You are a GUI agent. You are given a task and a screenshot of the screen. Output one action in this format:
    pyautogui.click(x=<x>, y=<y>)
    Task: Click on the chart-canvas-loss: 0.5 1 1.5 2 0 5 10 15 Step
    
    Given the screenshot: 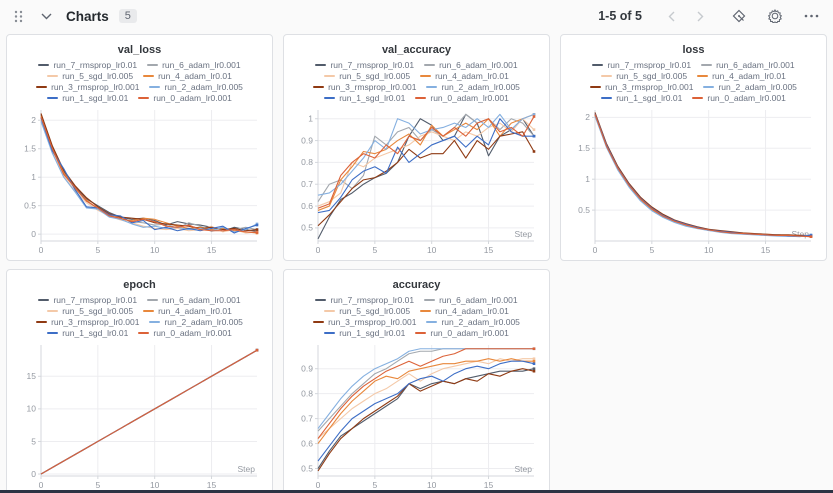 What is the action you would take?
    pyautogui.click(x=693, y=180)
    